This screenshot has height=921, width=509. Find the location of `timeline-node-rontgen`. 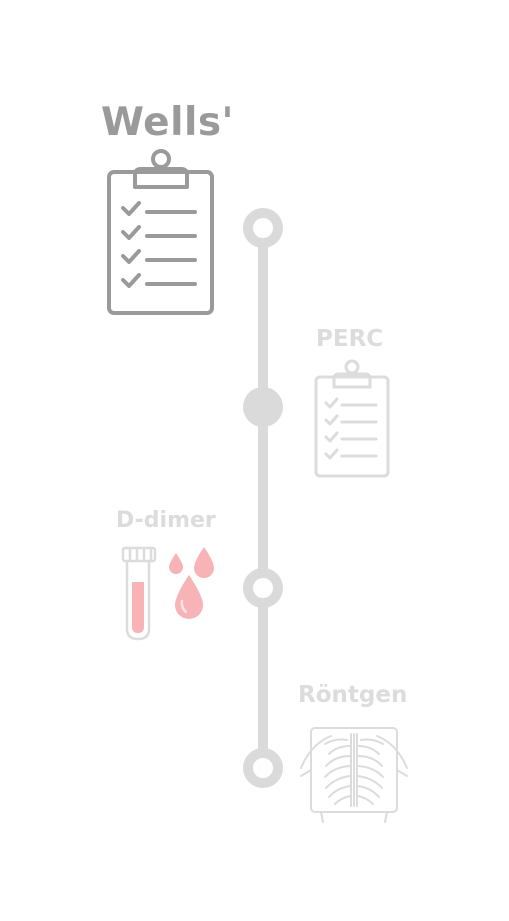

timeline-node-rontgen is located at coordinates (263, 768).